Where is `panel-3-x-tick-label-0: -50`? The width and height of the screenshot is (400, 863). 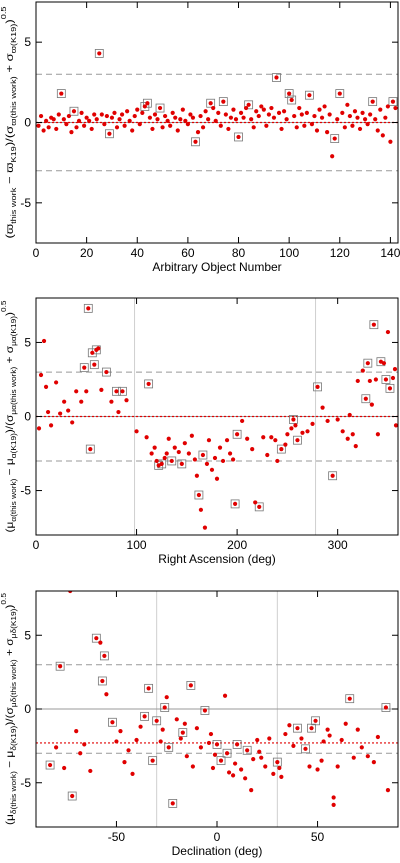
panel-3-x-tick-label-0: -50 is located at coordinates (117, 837).